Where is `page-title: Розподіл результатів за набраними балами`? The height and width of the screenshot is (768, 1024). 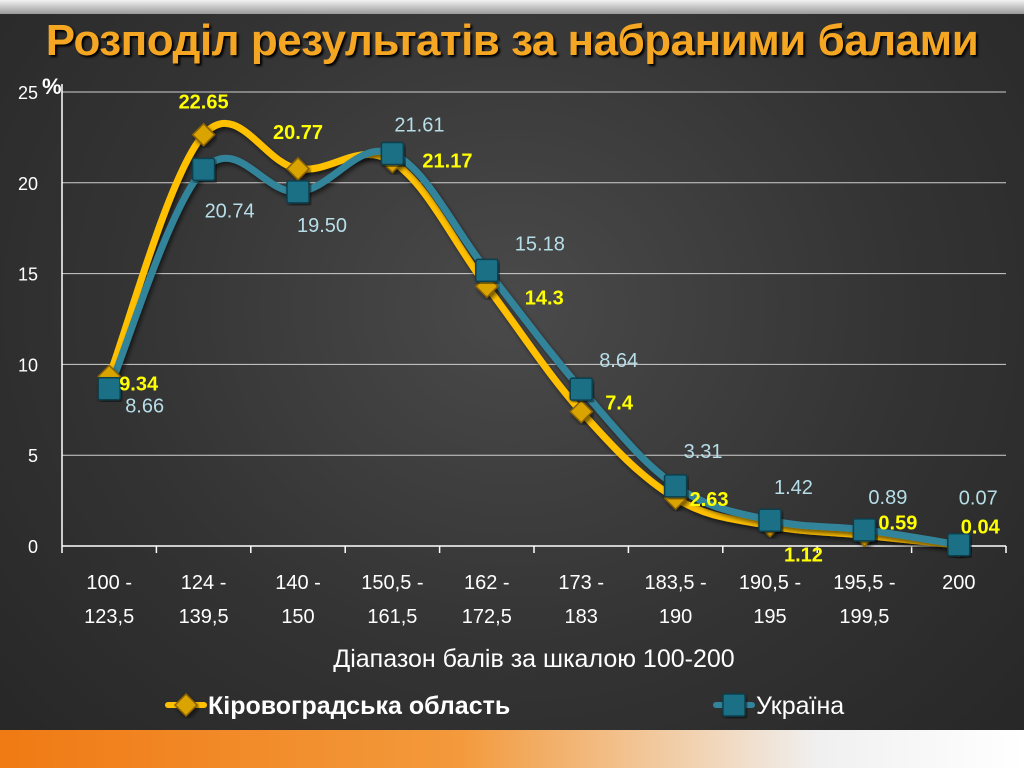
page-title: Розподіл результатів за набраними балами is located at coordinates (512, 40).